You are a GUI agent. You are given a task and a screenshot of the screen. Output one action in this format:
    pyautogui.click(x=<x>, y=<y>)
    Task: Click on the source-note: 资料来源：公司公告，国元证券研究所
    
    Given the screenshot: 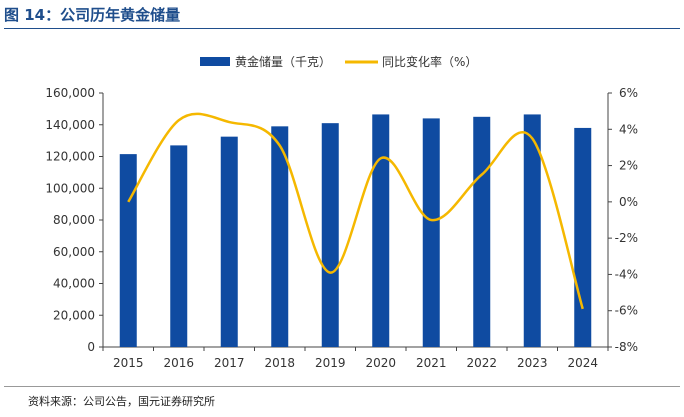 What is the action you would take?
    pyautogui.click(x=121, y=401)
    